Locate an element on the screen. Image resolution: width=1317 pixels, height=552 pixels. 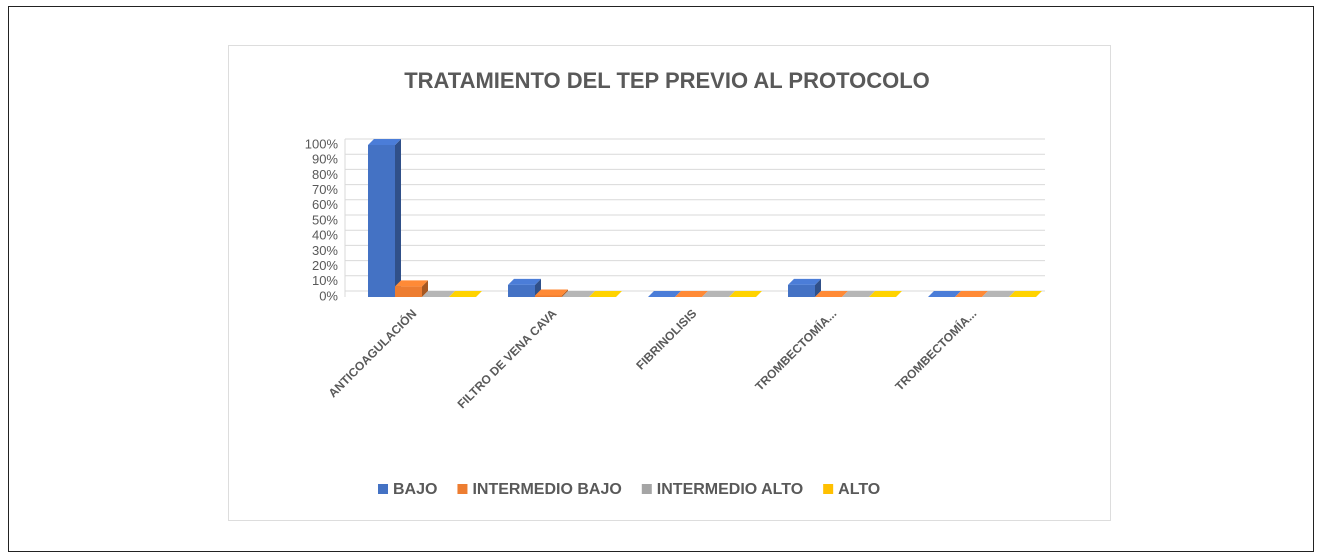
y-tick-label: 70% is located at coordinates (325, 189).